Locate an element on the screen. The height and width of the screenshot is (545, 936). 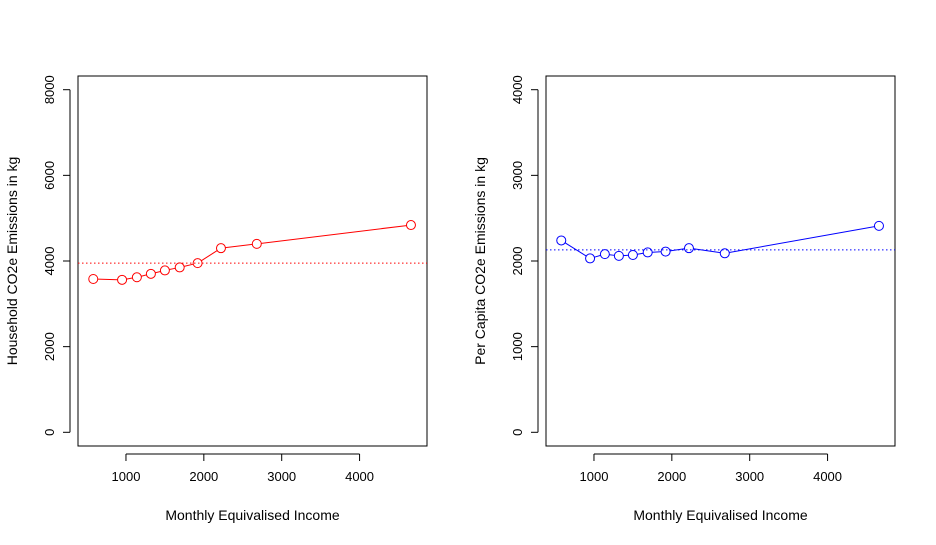
y-tick-label: 1000 is located at coordinates (517, 346).